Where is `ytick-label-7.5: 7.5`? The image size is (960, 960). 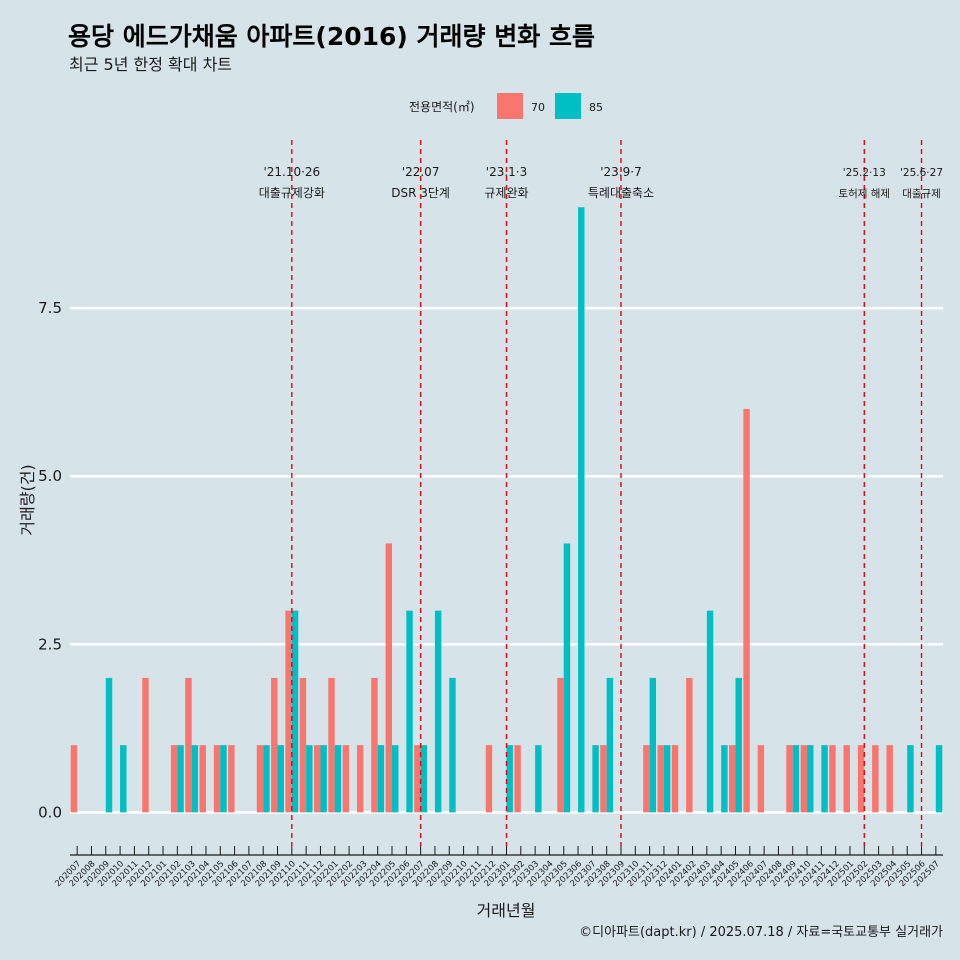
ytick-label-7.5: 7.5 is located at coordinates (50, 308).